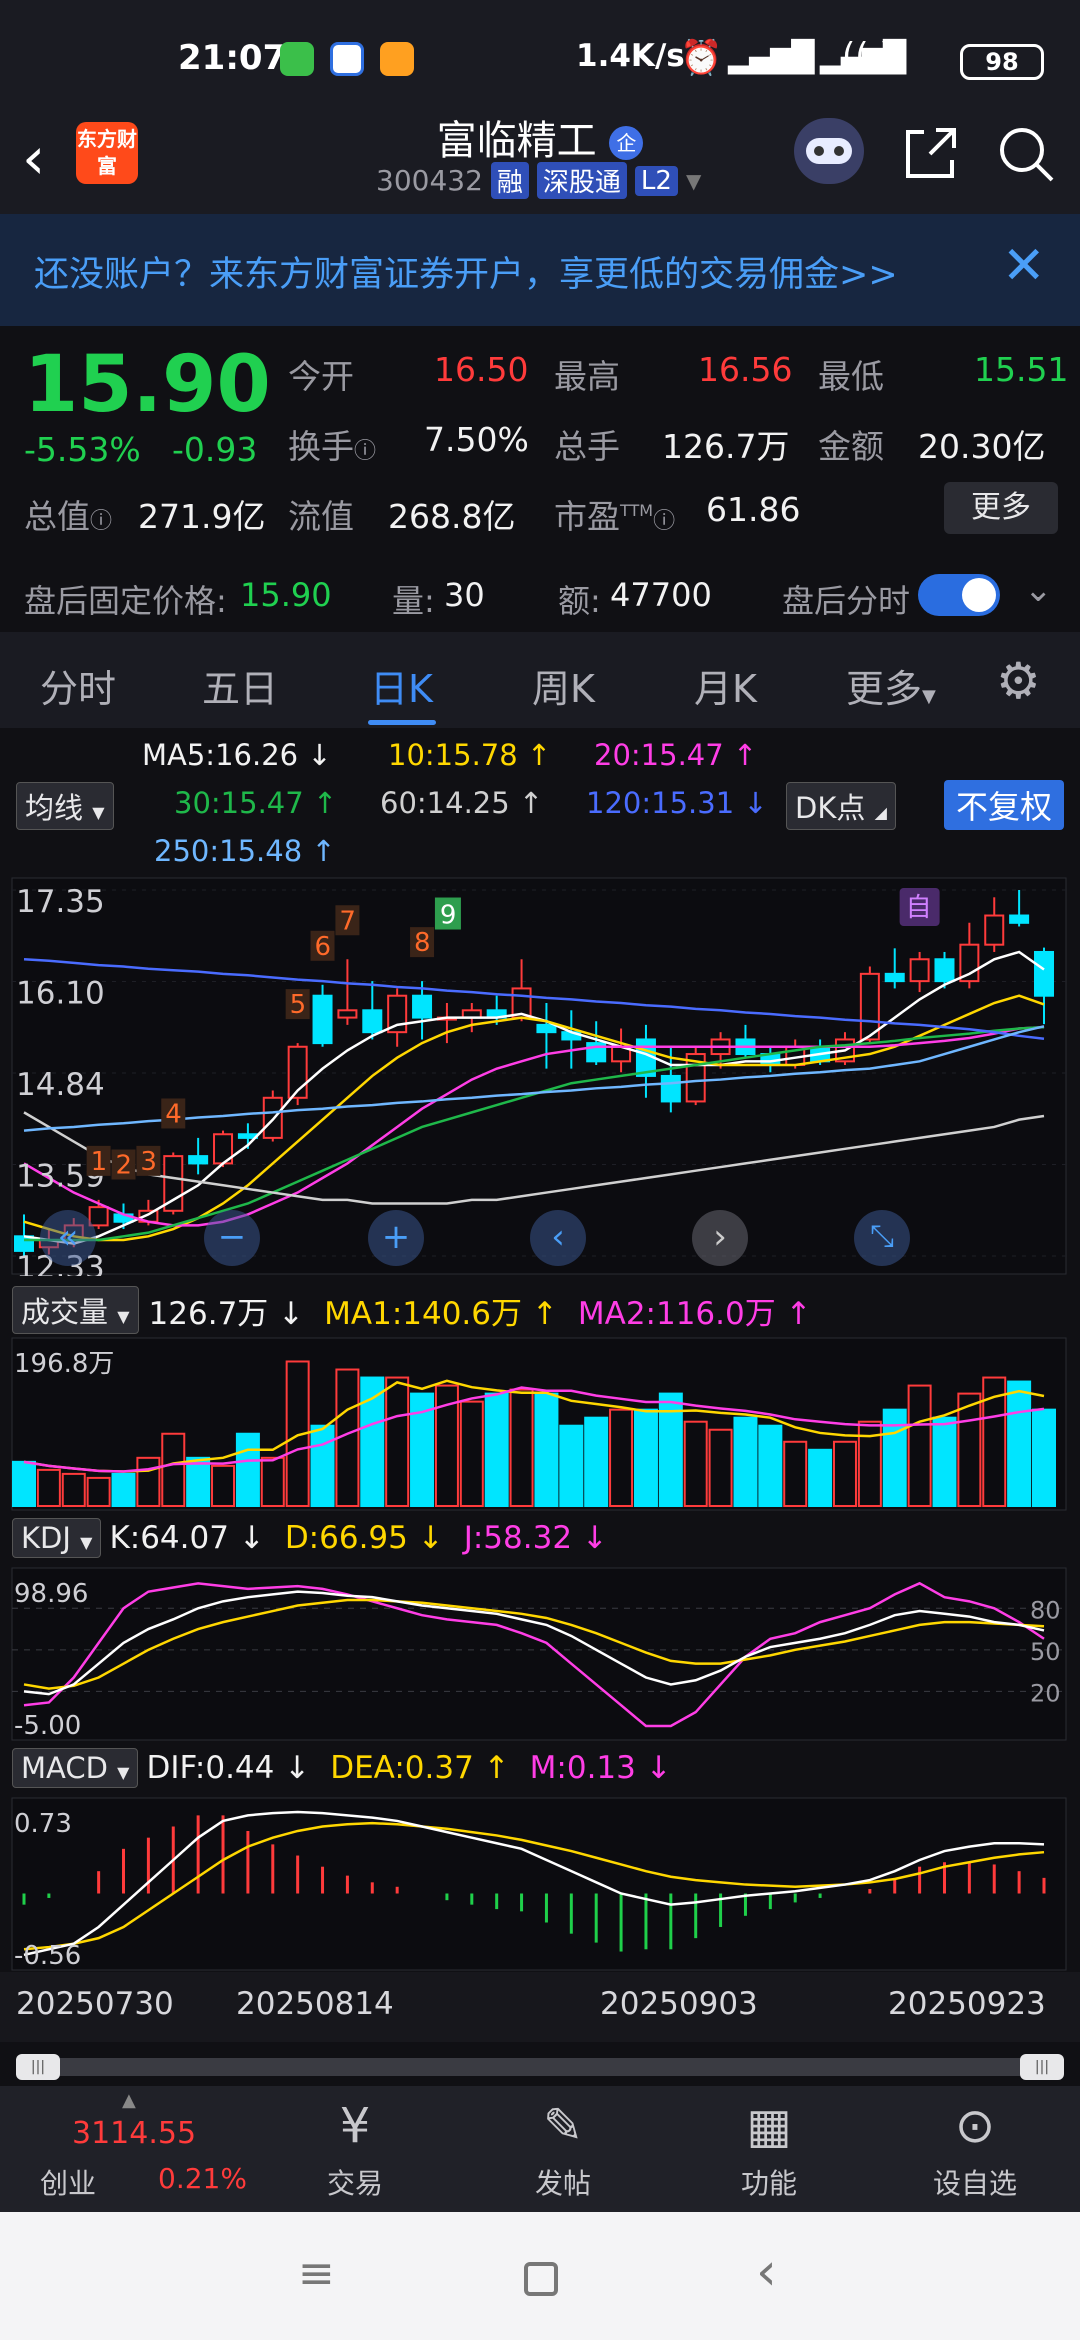  Describe the element at coordinates (540, 1884) in the screenshot. I see `macd-chart: 0.73 -0.56` at that location.